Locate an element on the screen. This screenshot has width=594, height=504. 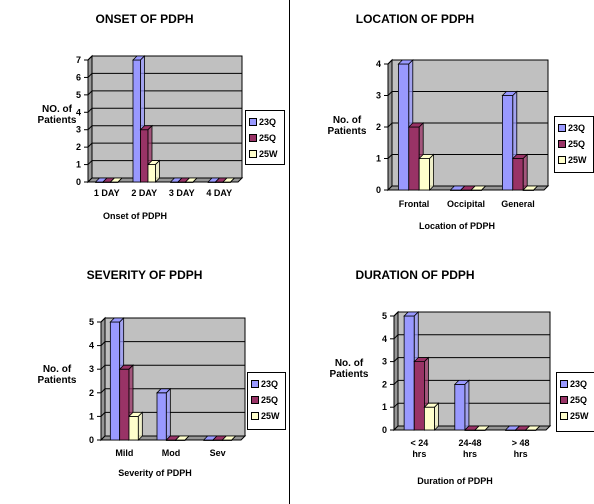
plot-back-wall is located at coordinates (167, 117).